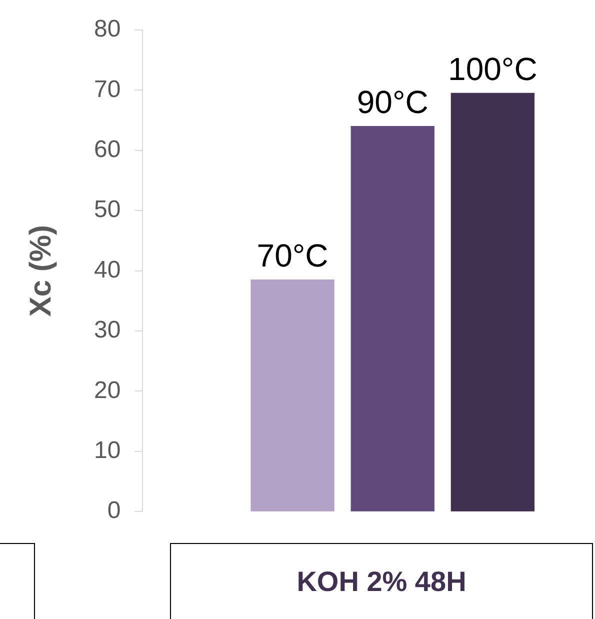  I want to click on x-tick-label: 90°C, so click(392, 102).